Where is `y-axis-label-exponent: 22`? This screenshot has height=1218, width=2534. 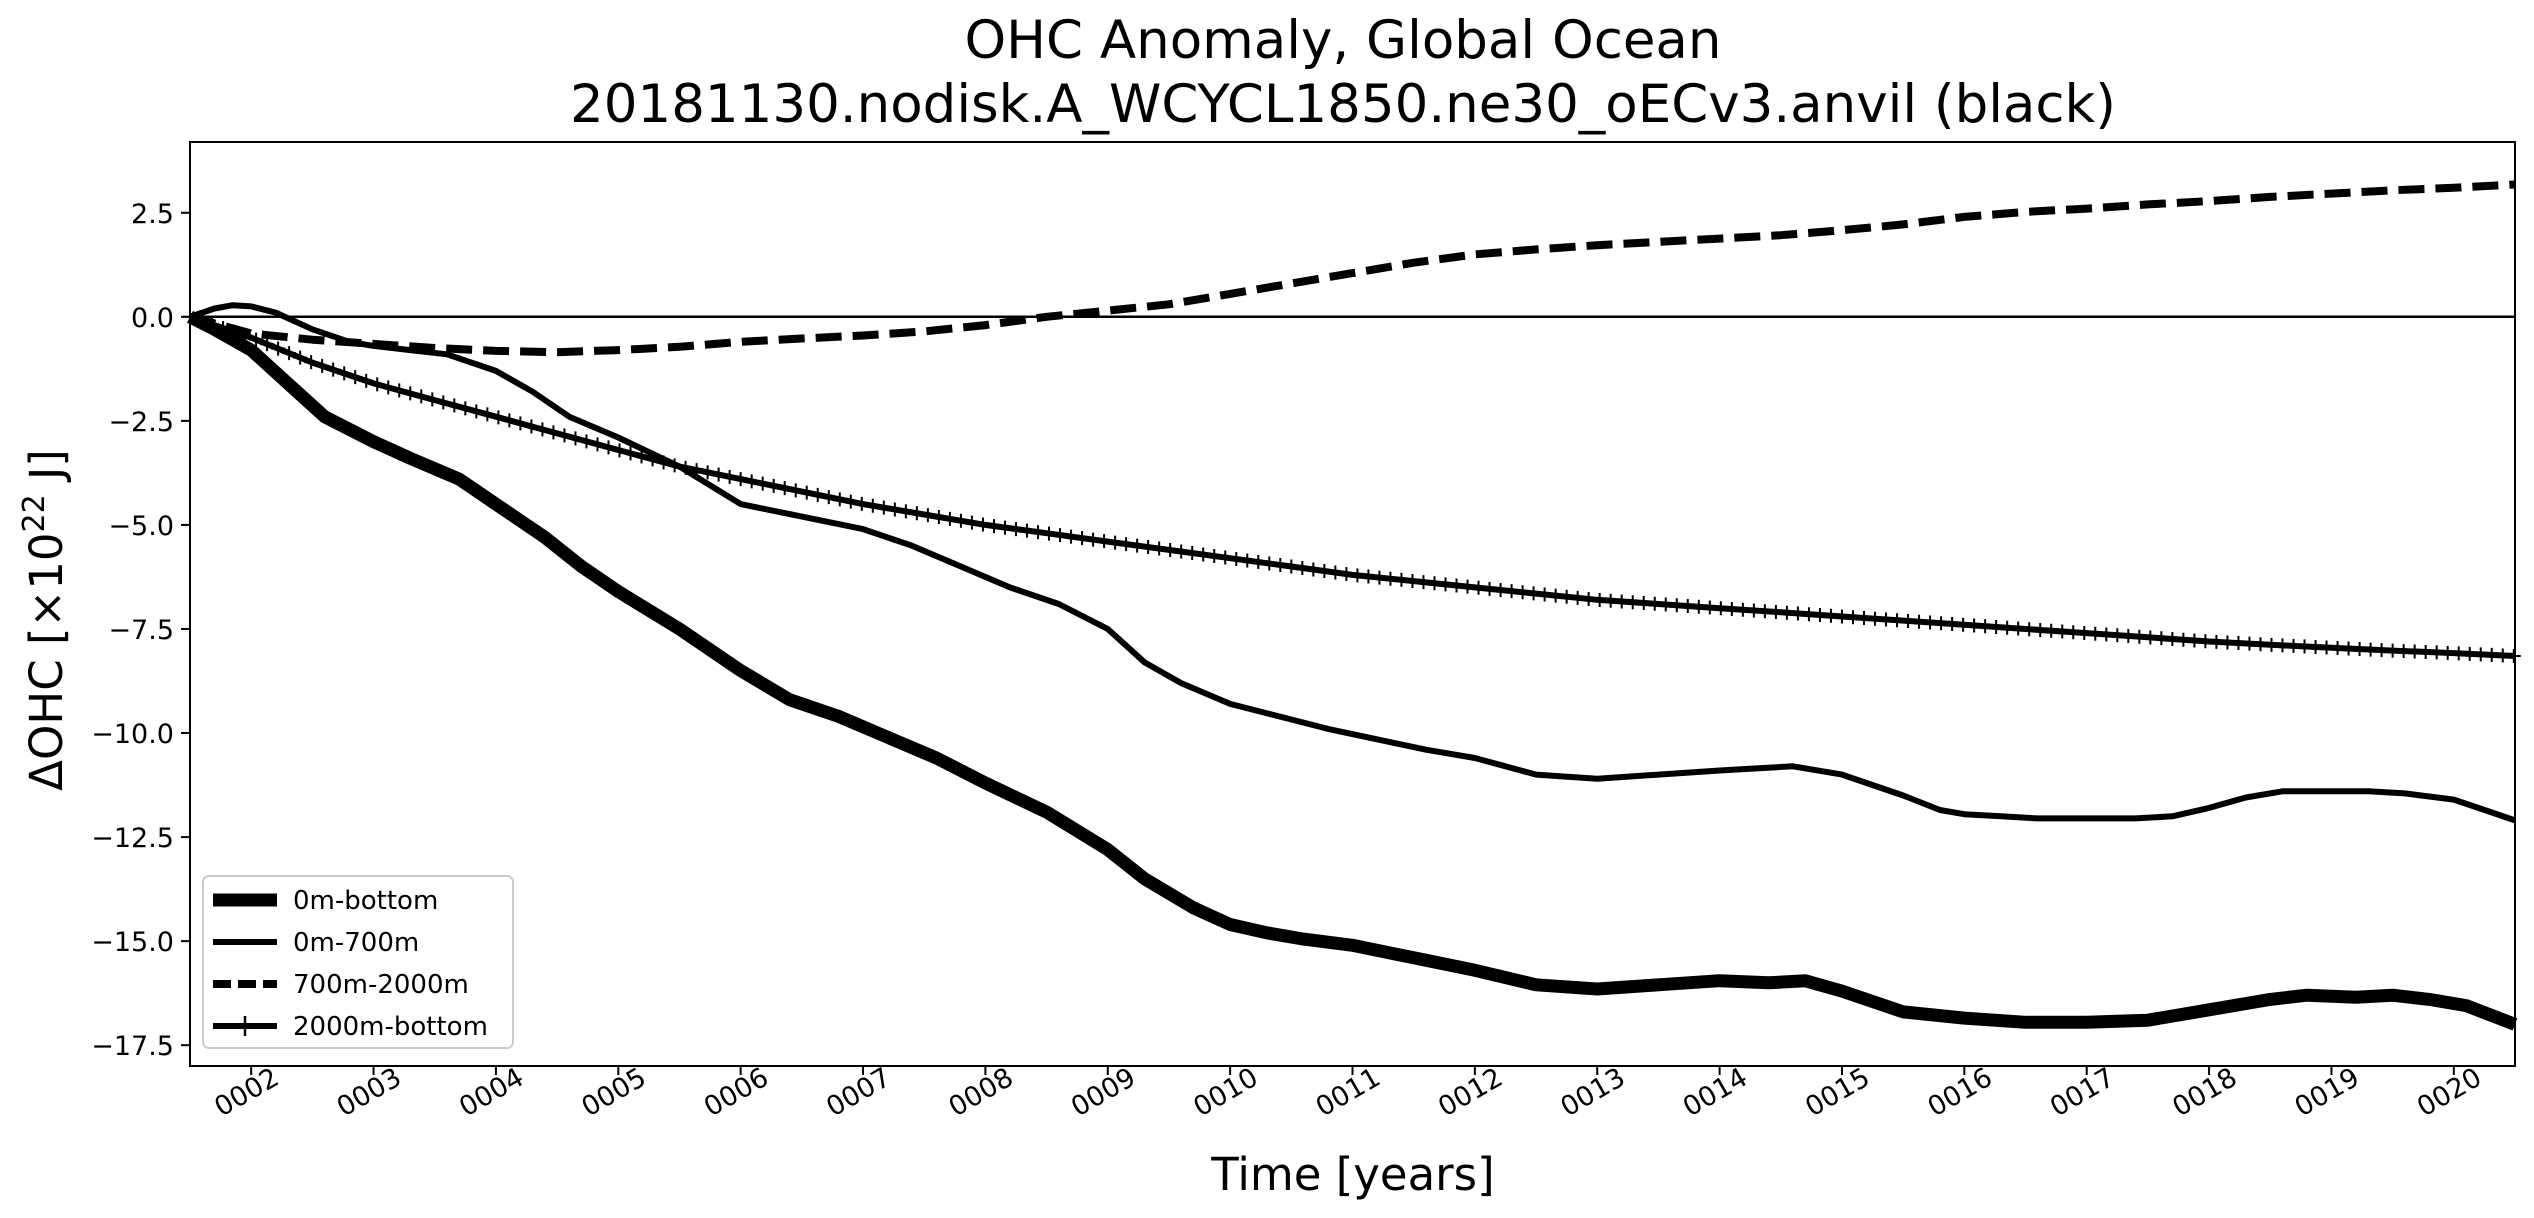
y-axis-label-exponent: 22 is located at coordinates (34, 513).